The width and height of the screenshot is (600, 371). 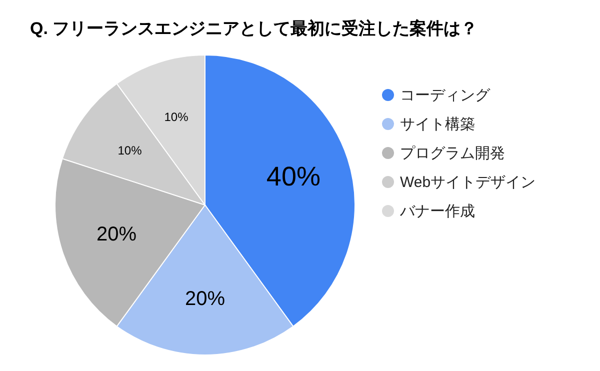 What do you see at coordinates (468, 182) in the screenshot?
I see `legend-label: Webサイトデザイン` at bounding box center [468, 182].